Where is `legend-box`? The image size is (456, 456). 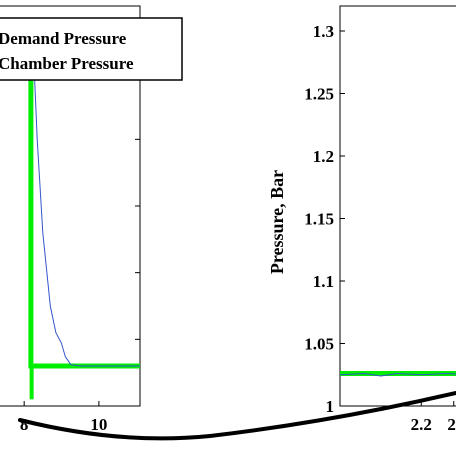 legend-box is located at coordinates (91, 49).